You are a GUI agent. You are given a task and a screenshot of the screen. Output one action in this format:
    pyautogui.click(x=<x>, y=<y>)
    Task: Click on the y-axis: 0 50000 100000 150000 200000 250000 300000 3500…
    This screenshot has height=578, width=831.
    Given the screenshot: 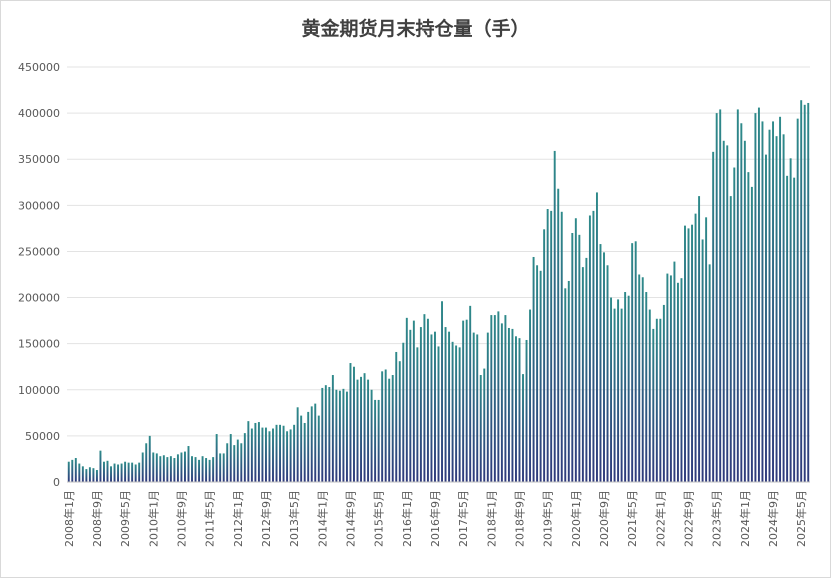 What is the action you would take?
    pyautogui.click(x=39, y=275)
    